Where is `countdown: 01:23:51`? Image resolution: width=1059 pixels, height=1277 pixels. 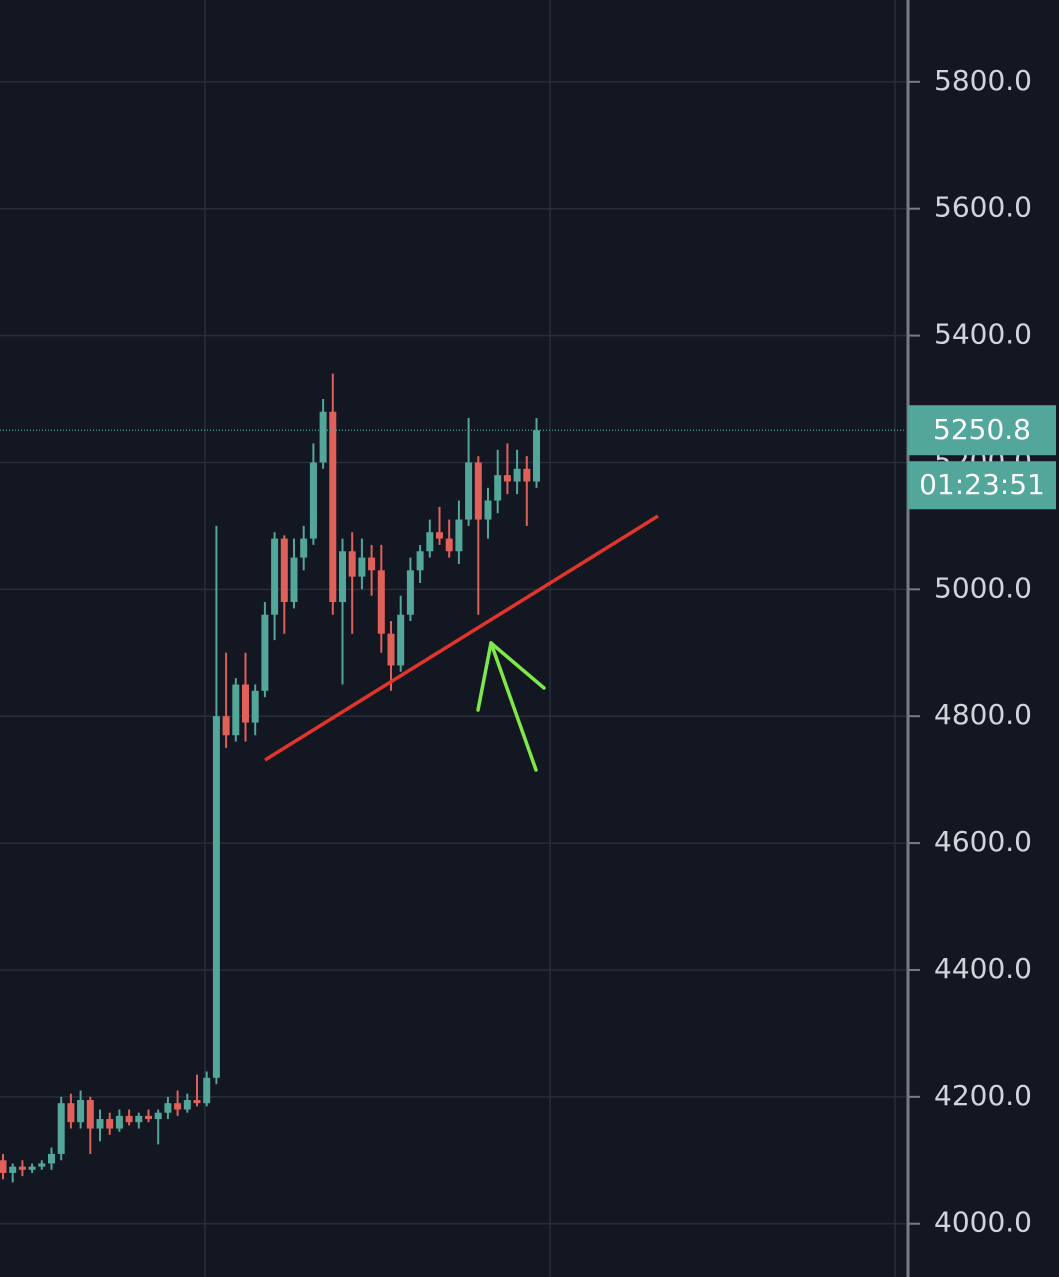 countdown: 01:23:51 is located at coordinates (982, 484).